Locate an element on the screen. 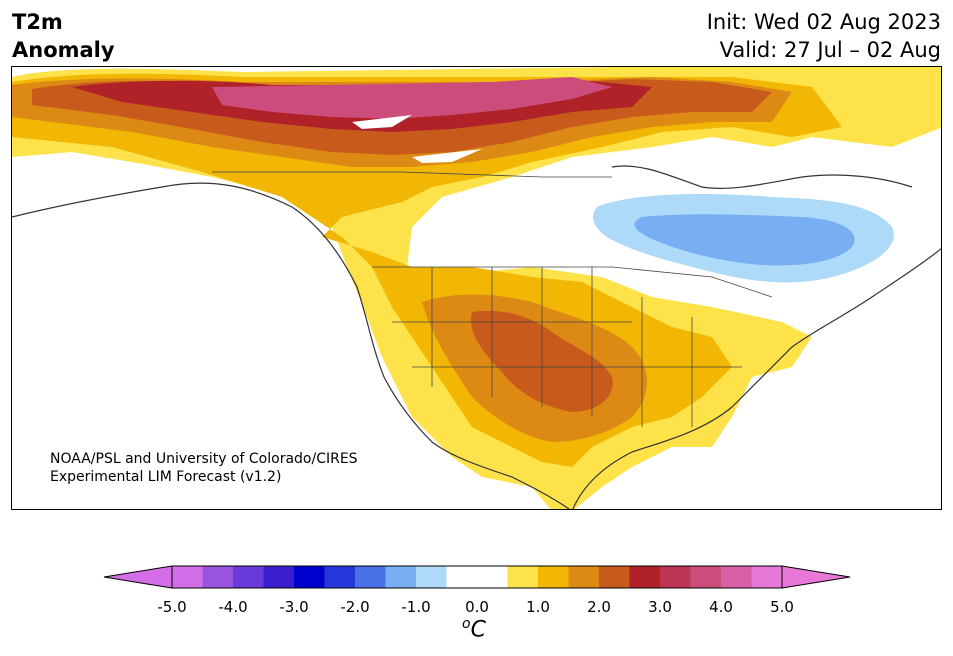 This screenshot has height=656, width=953. colorbar-tick-label: 5.0 is located at coordinates (782, 607).